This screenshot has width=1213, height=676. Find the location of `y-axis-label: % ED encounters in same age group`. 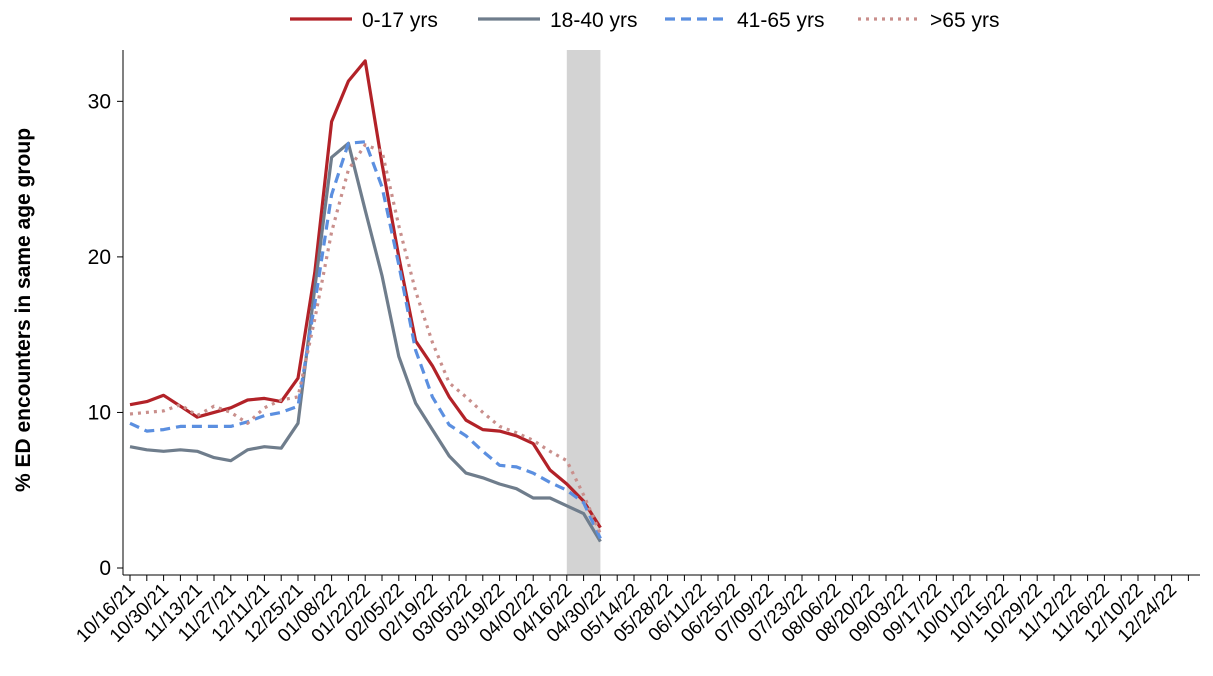

y-axis-label: % ED encounters in same age group is located at coordinates (23, 310).